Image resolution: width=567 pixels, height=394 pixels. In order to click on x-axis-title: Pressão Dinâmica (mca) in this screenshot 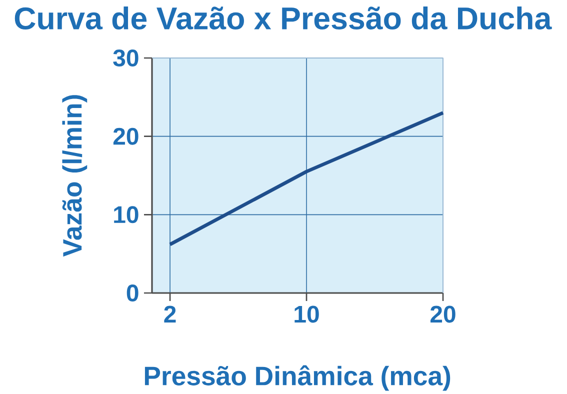, I will do `click(297, 378)`.